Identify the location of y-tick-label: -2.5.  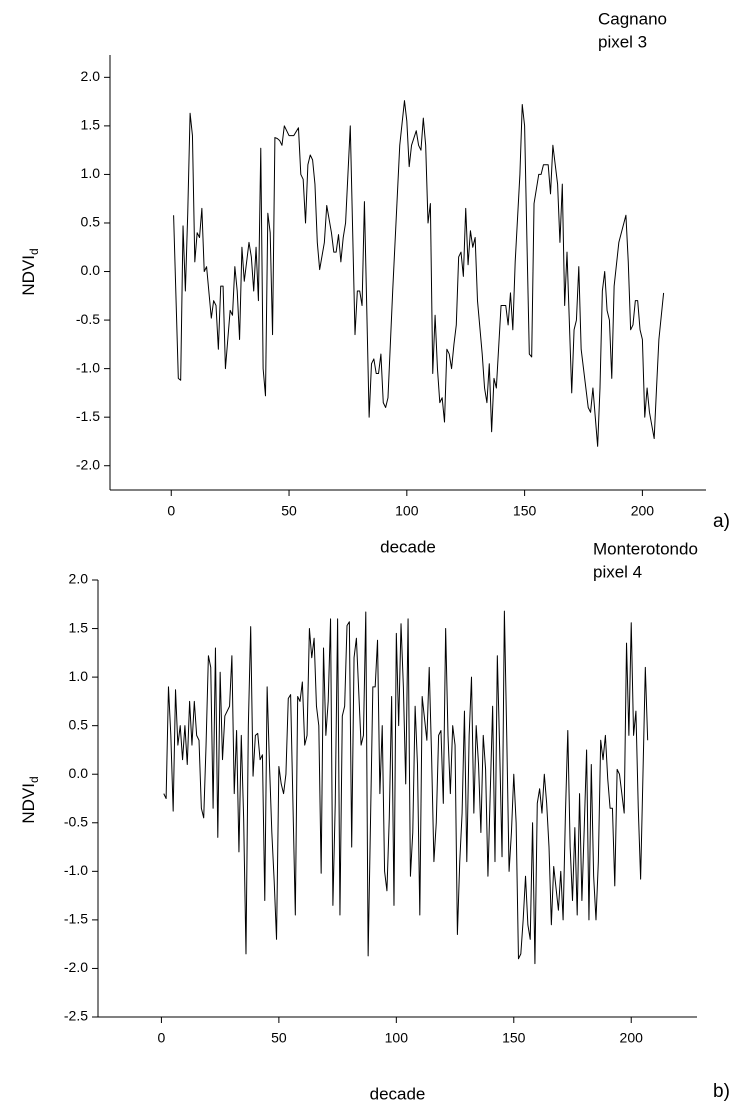
(76, 1016).